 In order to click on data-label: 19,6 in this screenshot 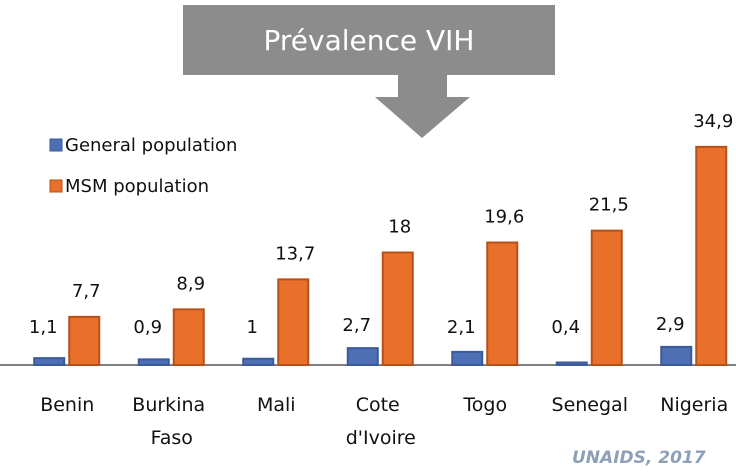, I will do `click(504, 217)`.